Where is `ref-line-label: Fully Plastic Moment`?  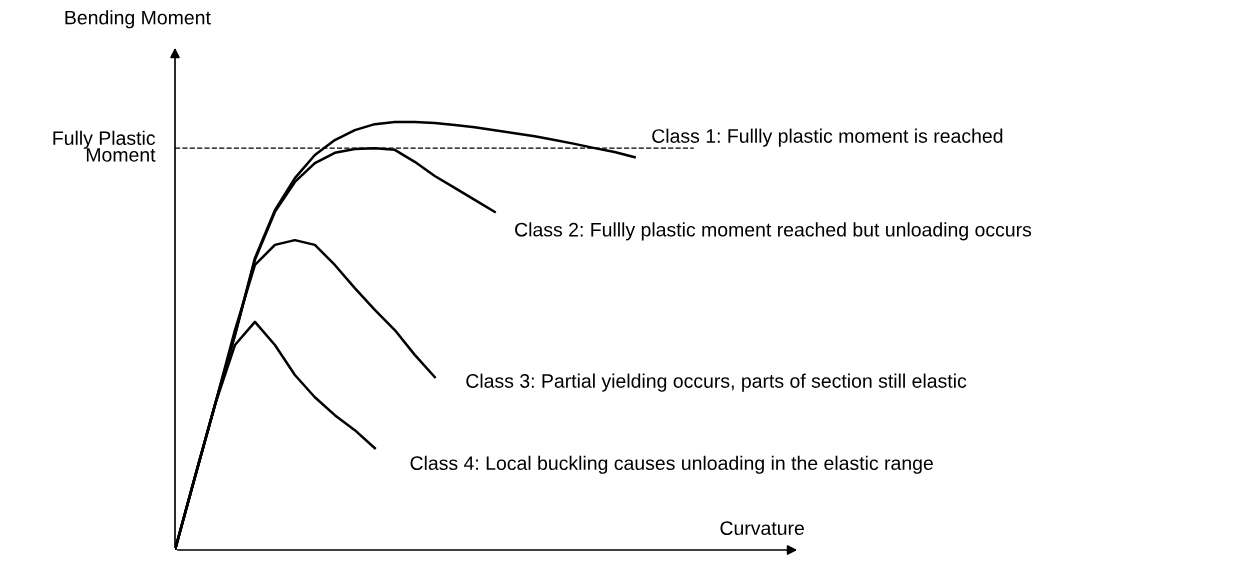
ref-line-label: Fully Plastic Moment is located at coordinates (104, 146).